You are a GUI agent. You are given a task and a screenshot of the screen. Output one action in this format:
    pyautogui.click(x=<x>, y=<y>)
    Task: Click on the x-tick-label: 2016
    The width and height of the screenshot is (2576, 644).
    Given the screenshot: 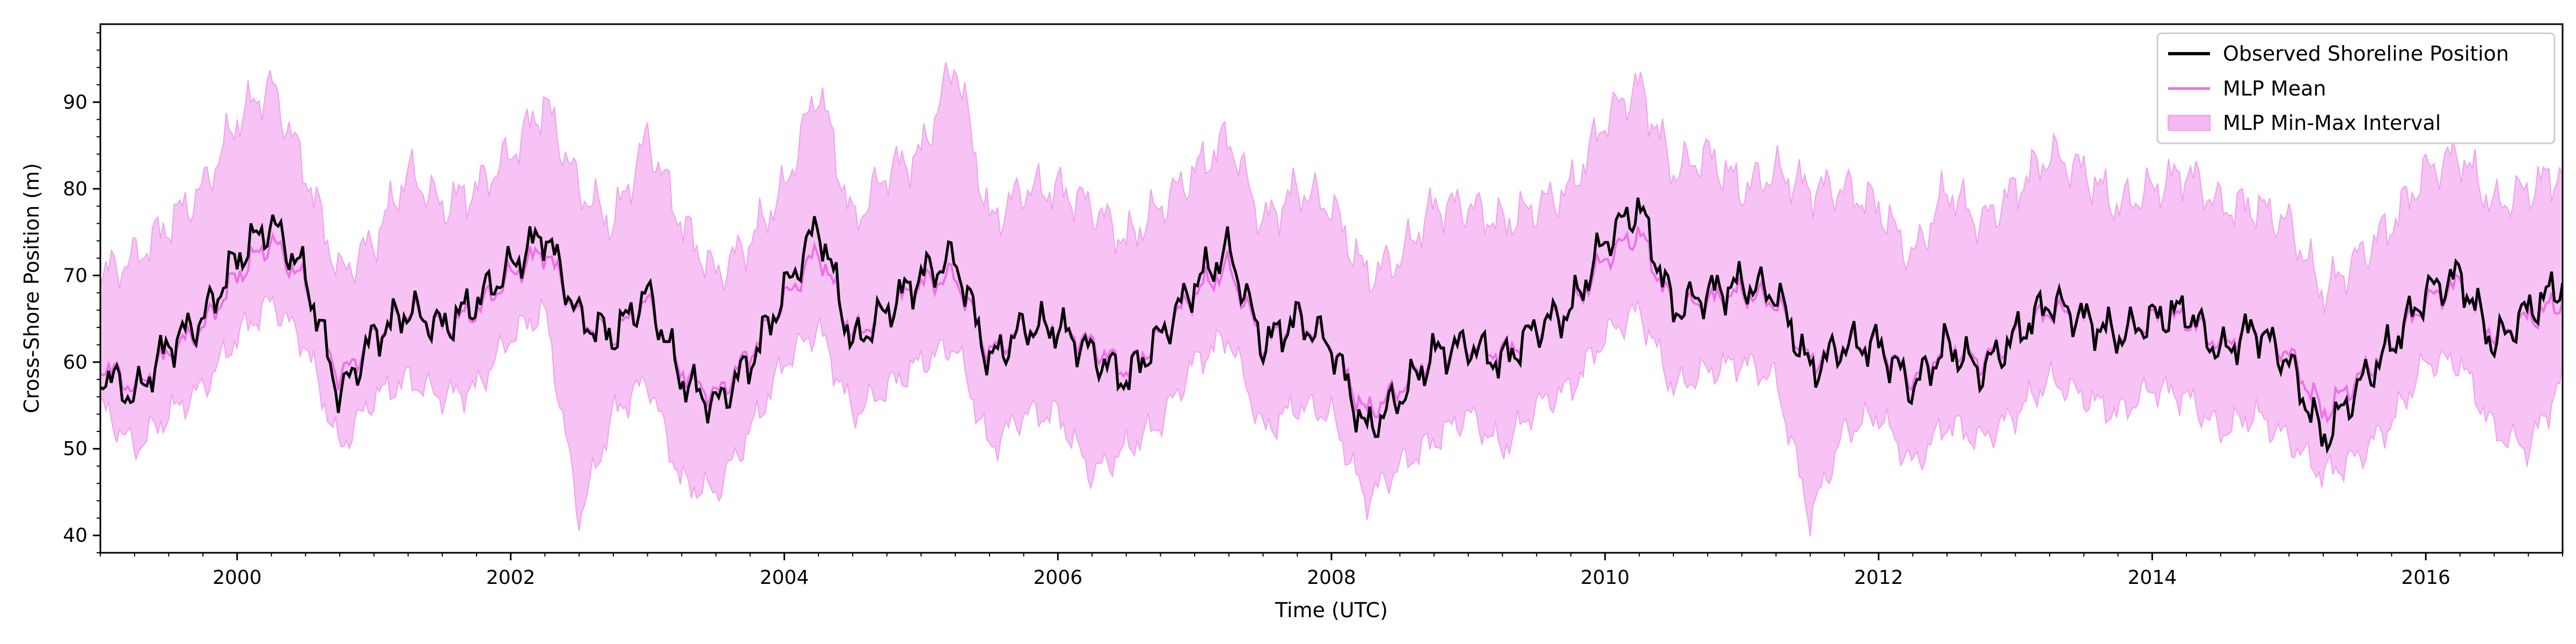 What is the action you would take?
    pyautogui.click(x=2425, y=578)
    